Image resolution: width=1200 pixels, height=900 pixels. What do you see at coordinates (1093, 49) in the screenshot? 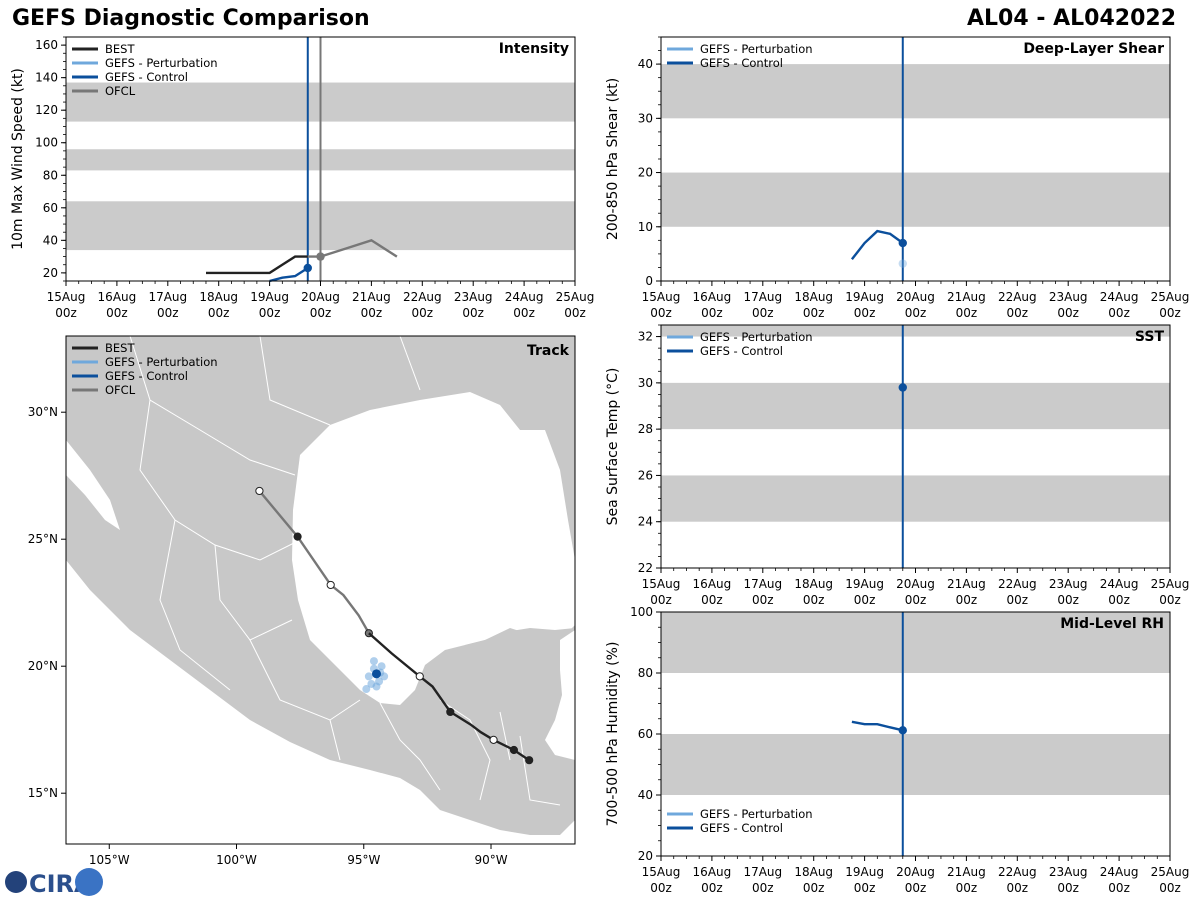
I see `shear-title: Deep-Layer Shear` at bounding box center [1093, 49].